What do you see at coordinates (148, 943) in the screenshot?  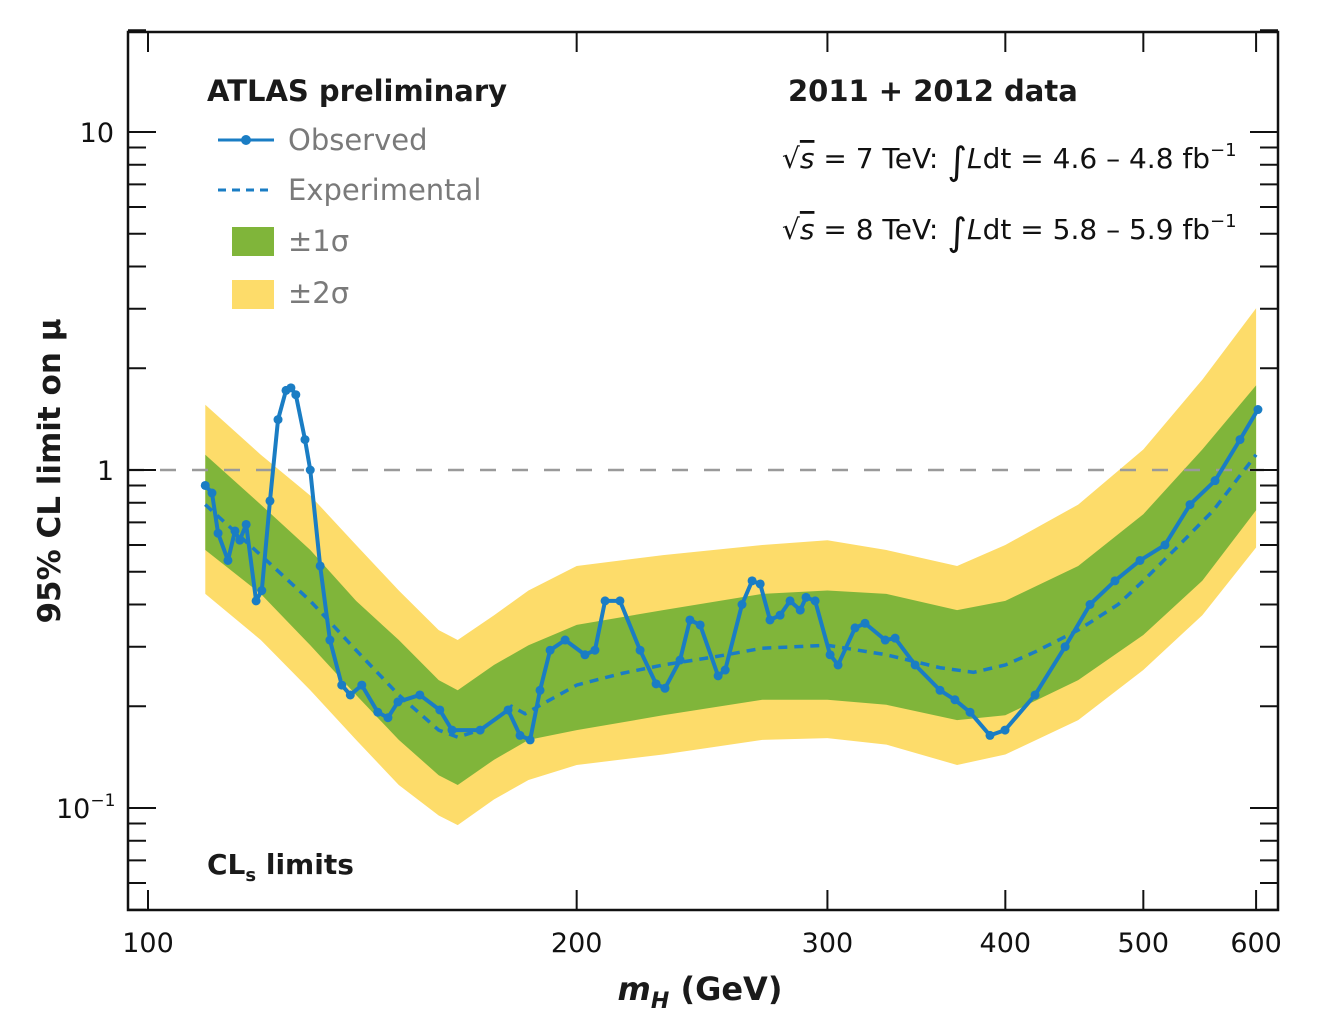 I see `x-tick-label: 100` at bounding box center [148, 943].